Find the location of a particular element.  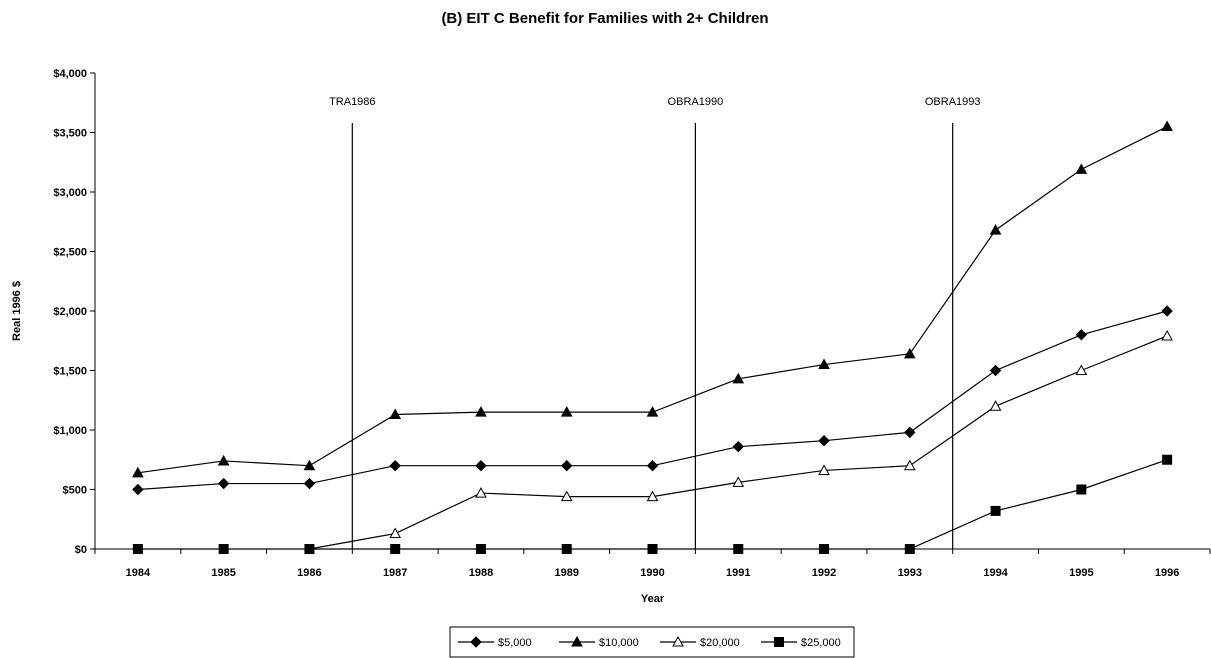

x-tick-label: 1994 is located at coordinates (995, 573).